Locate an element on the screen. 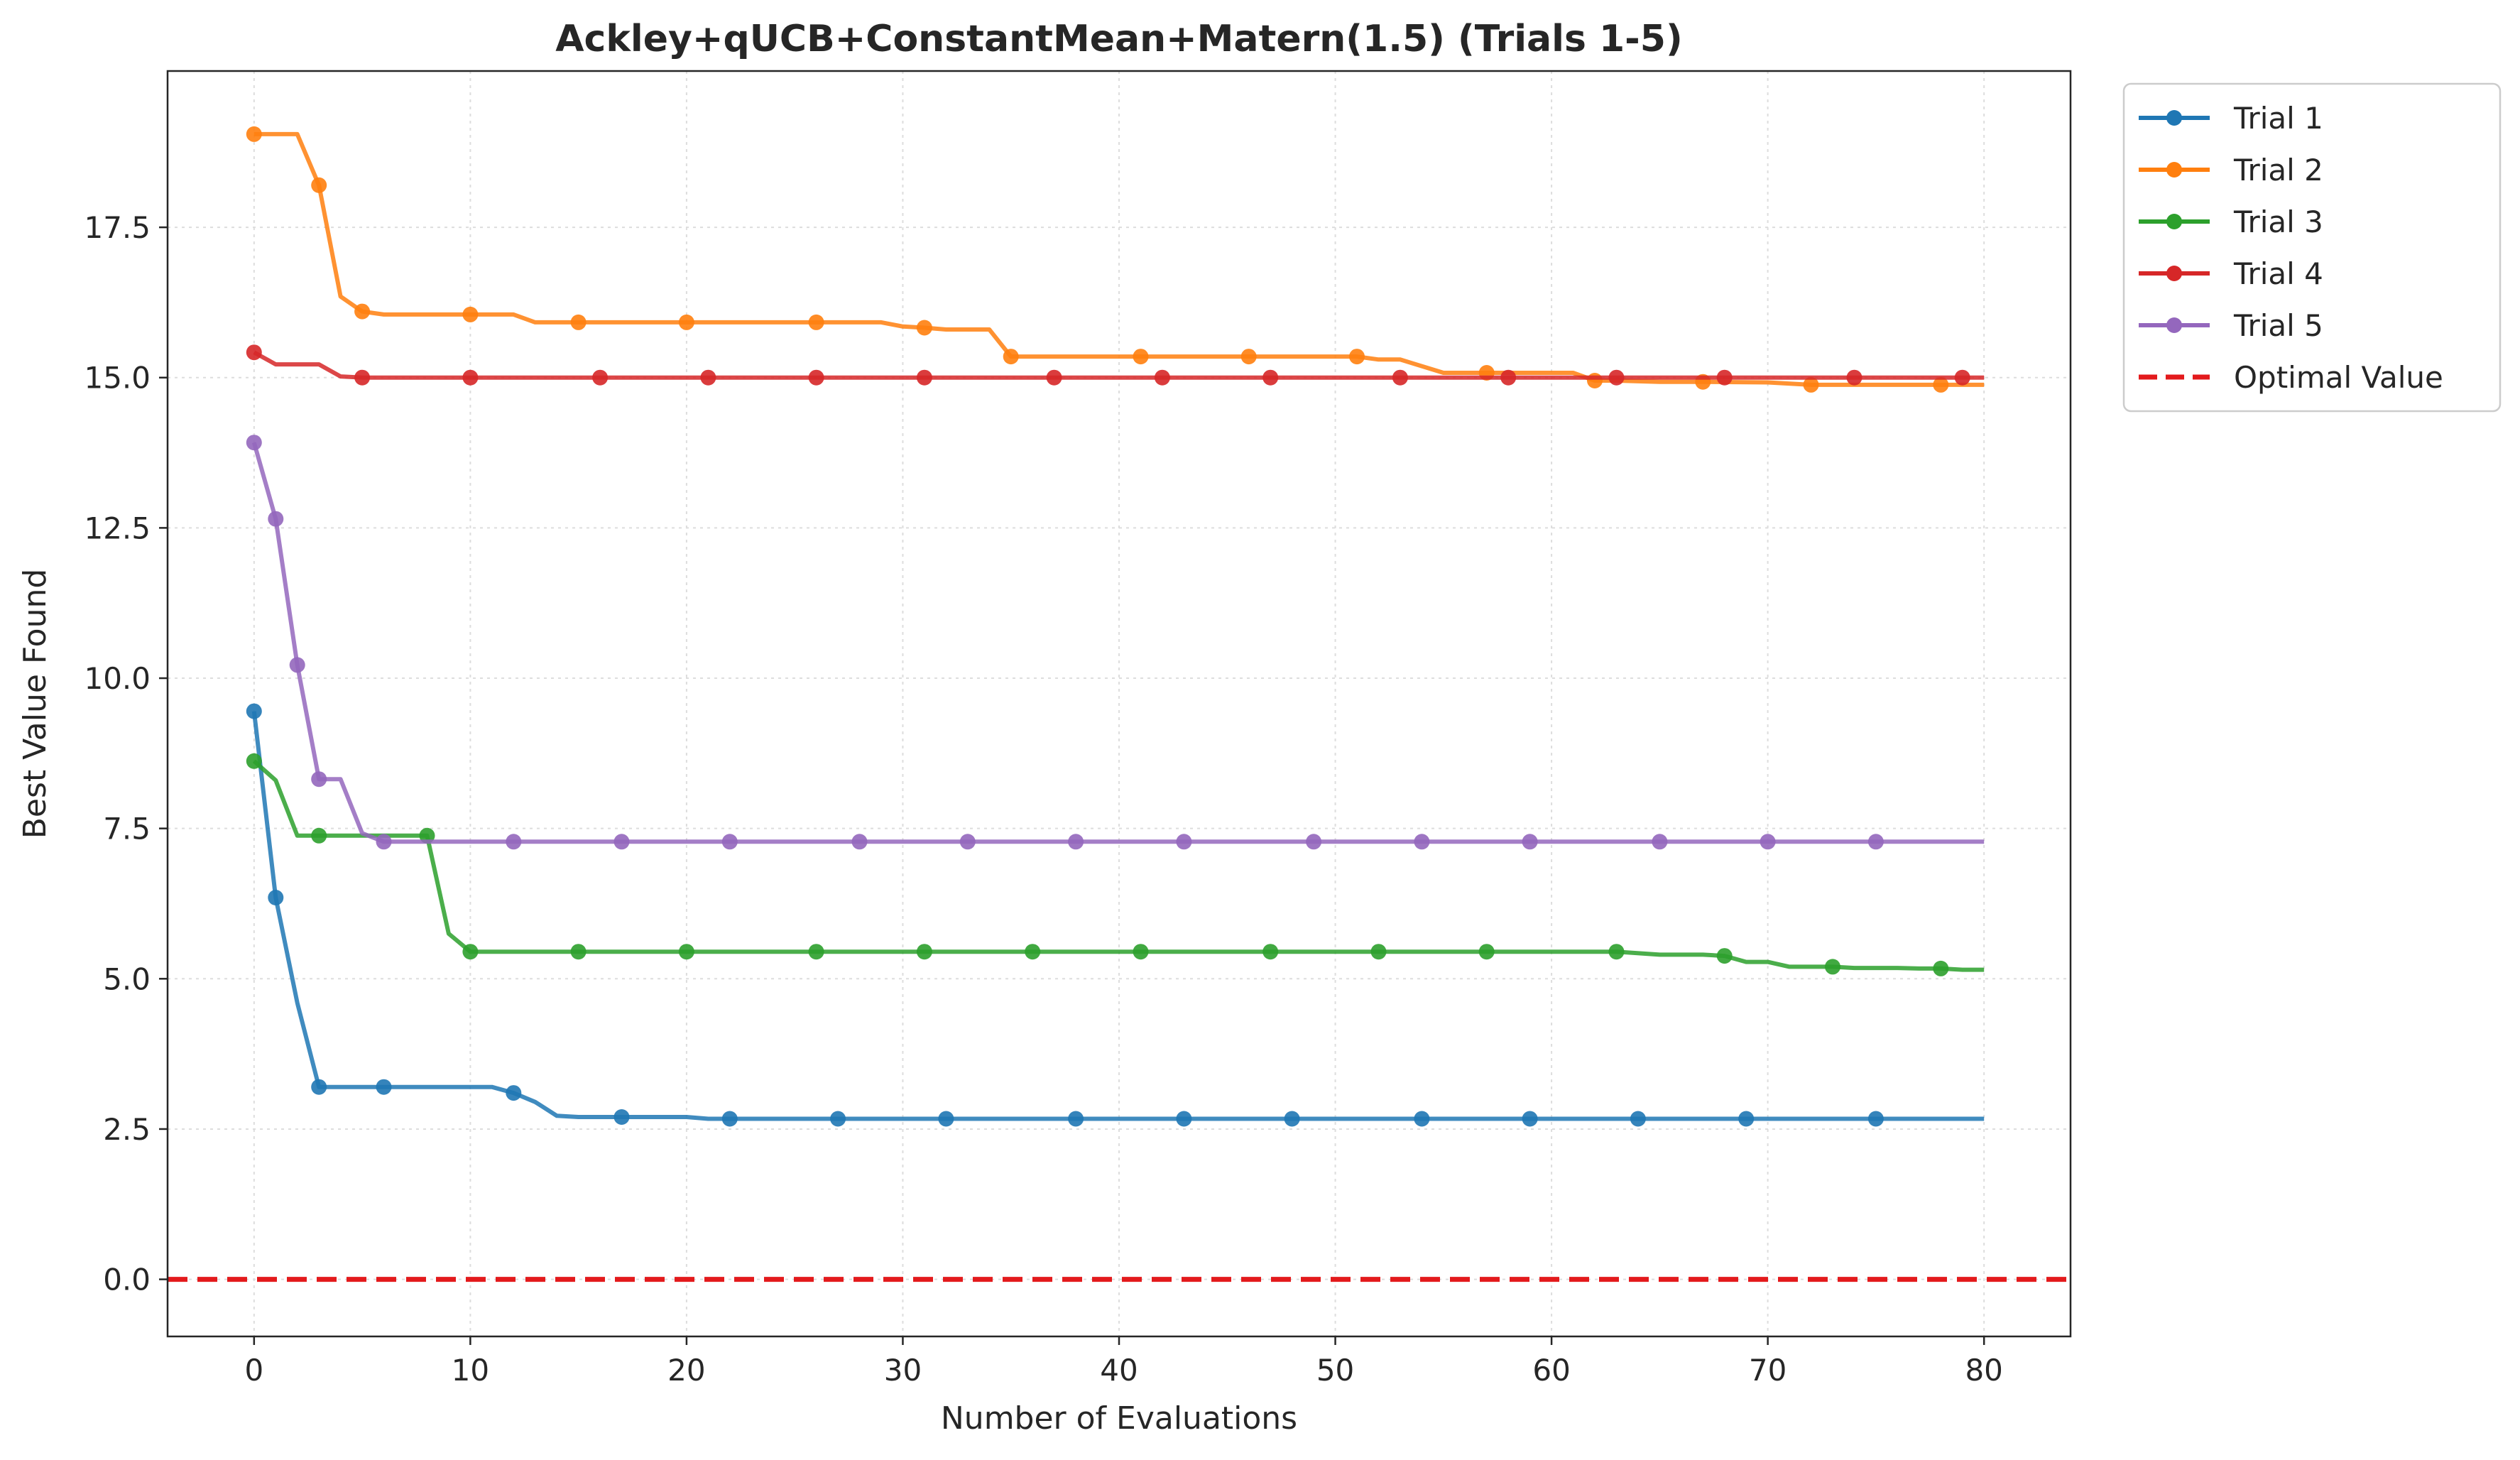  legend-entry: Trial 1 is located at coordinates (2231, 118).